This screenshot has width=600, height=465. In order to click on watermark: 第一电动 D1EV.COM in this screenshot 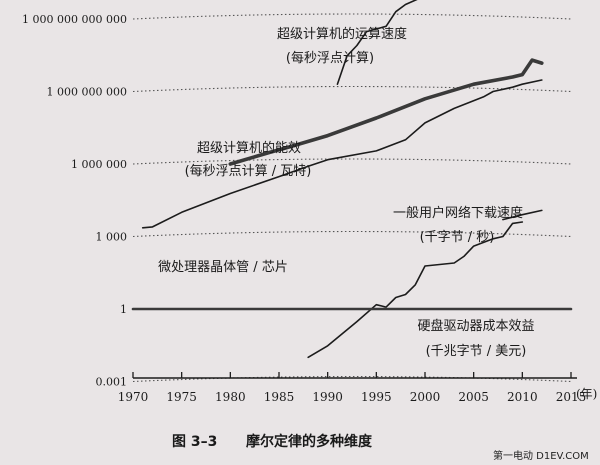, I will do `click(541, 455)`.